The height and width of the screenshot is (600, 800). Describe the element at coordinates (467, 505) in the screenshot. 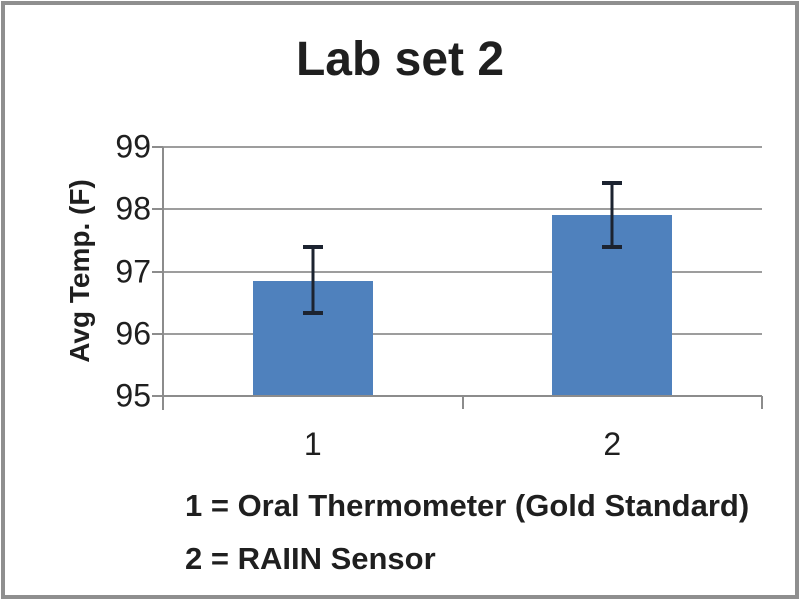

I see `legend-note-line-1: 1 = Oral Thermometer (Gold Standard)` at that location.